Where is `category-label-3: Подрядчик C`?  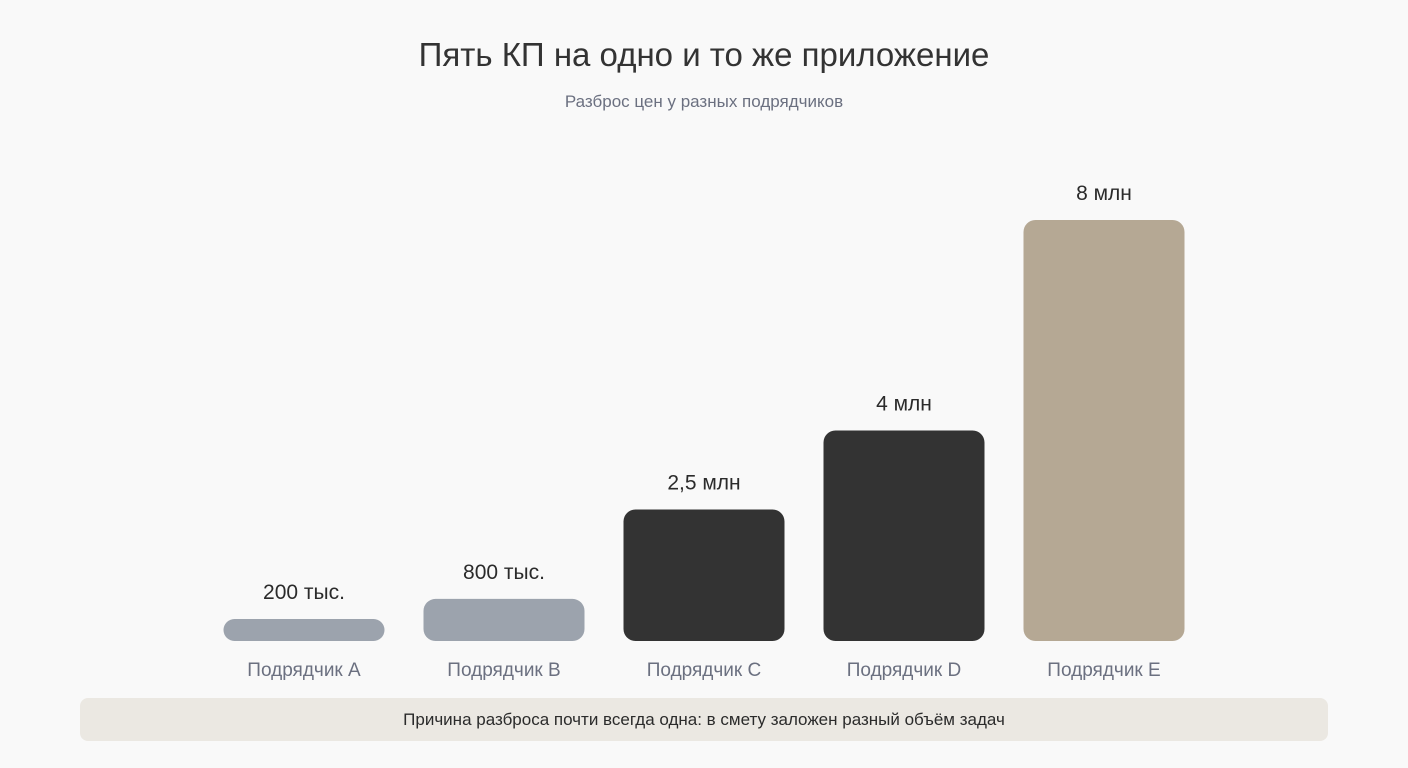
category-label-3: Подрядчик C is located at coordinates (704, 670).